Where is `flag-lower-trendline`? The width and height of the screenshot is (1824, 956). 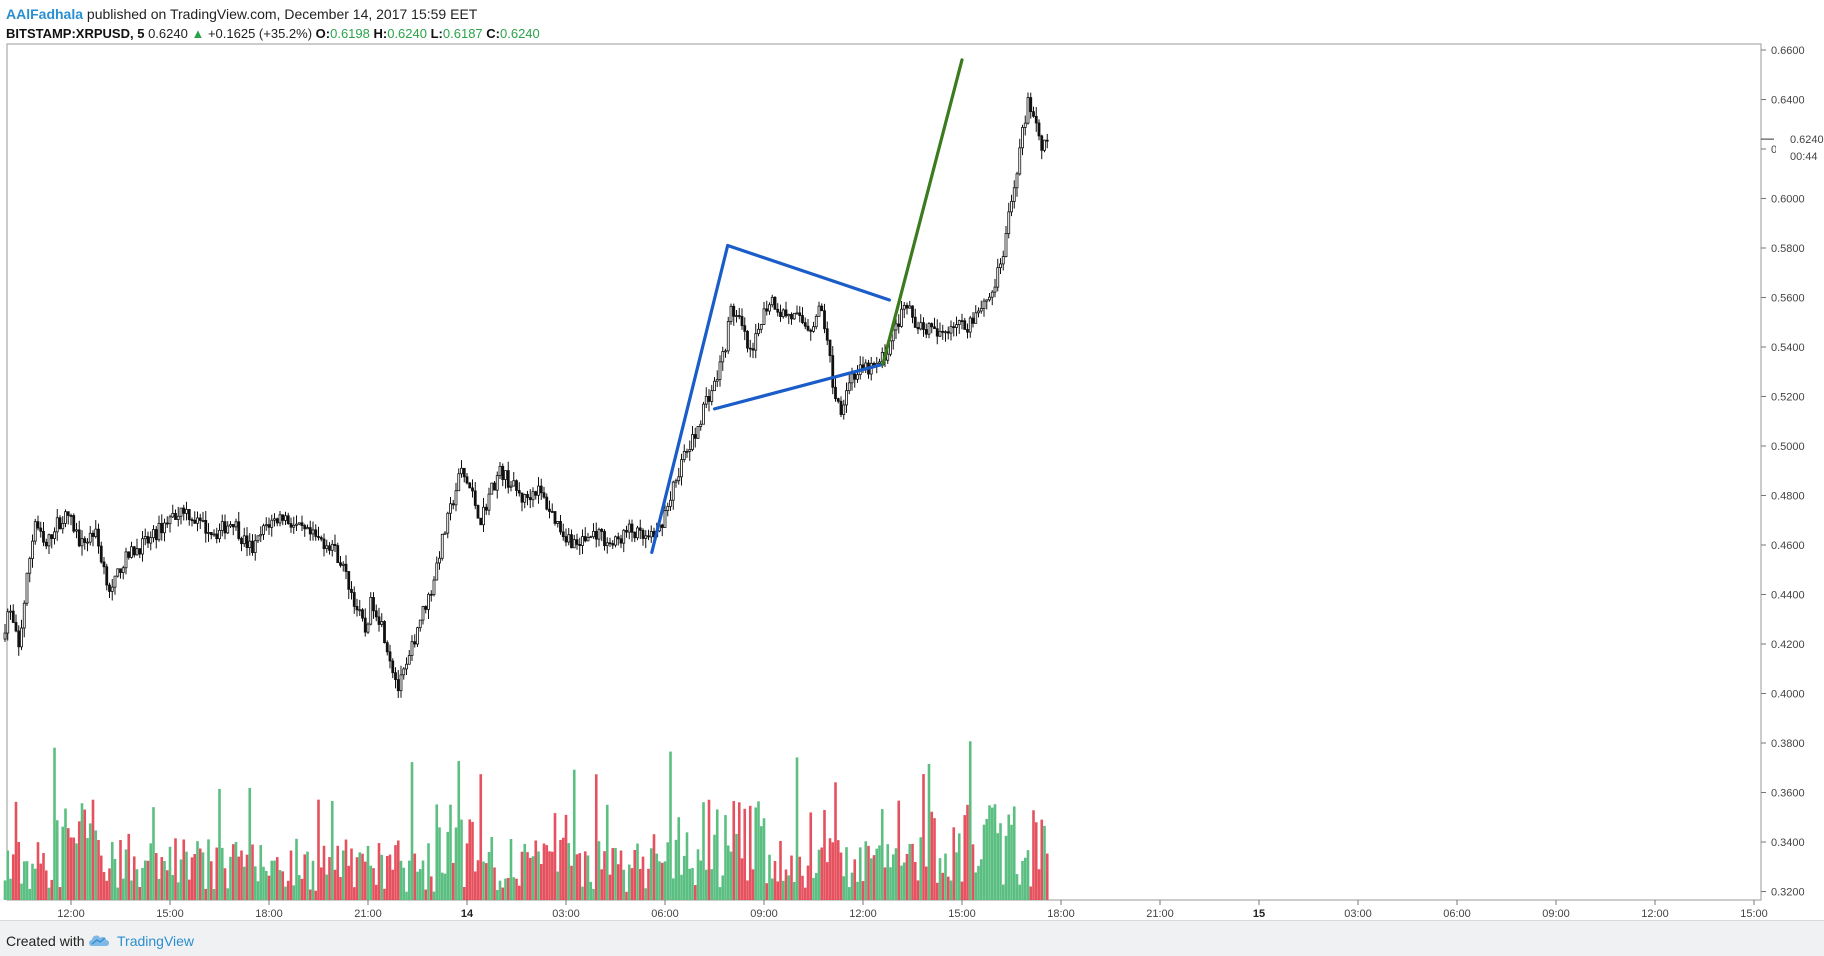
flag-lower-trendline is located at coordinates (798, 386).